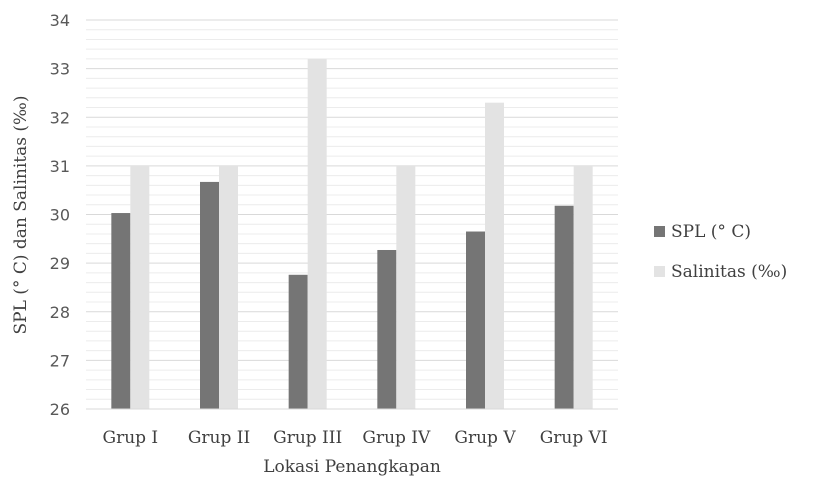 The image size is (813, 478). I want to click on y-tick-label: 34, so click(60, 20).